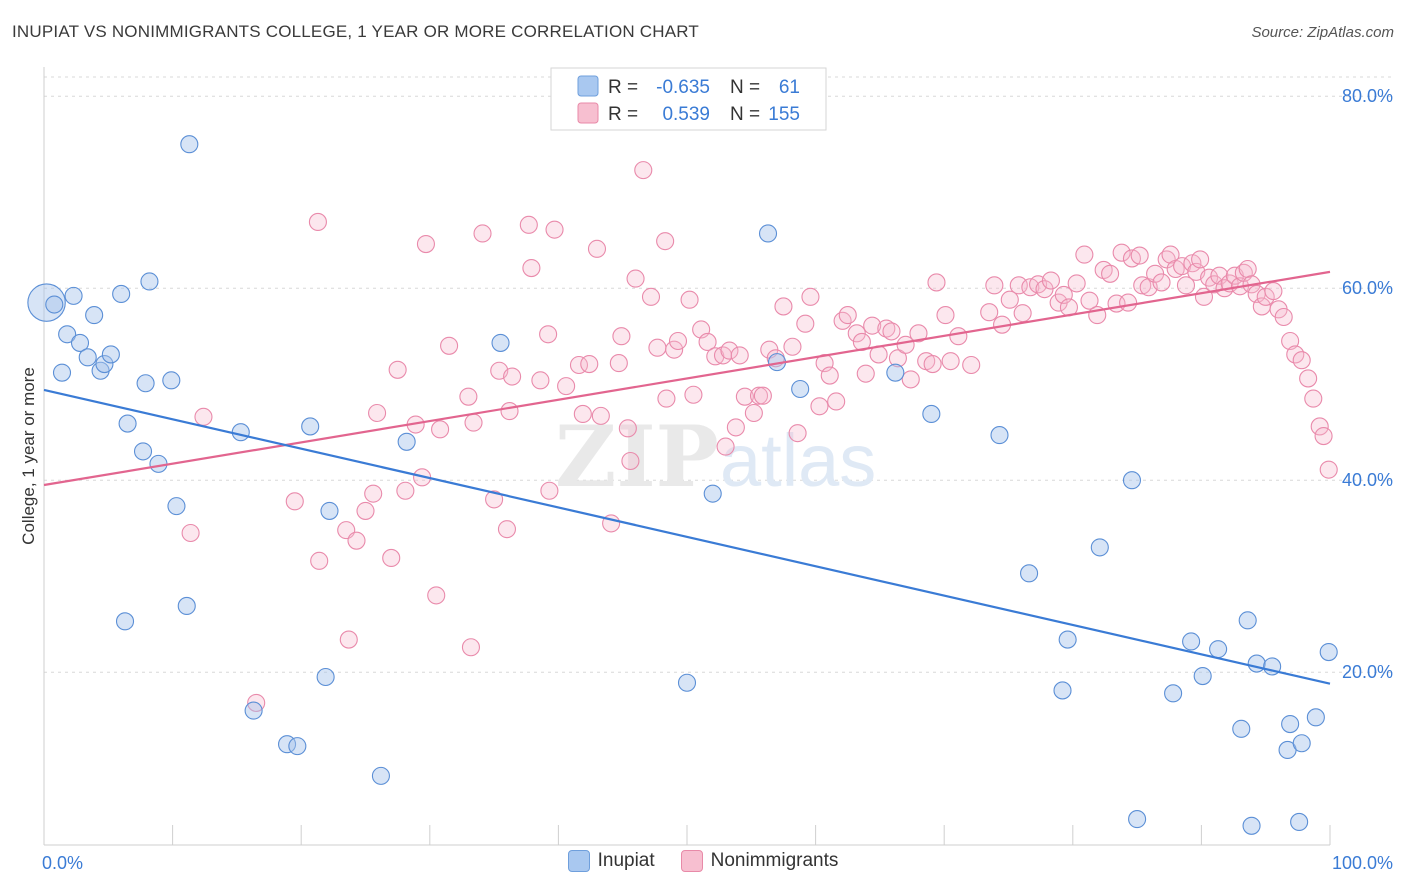 The height and width of the screenshot is (892, 1406). Describe the element at coordinates (784, 114) in the screenshot. I see `legend-n-value: 155` at that location.